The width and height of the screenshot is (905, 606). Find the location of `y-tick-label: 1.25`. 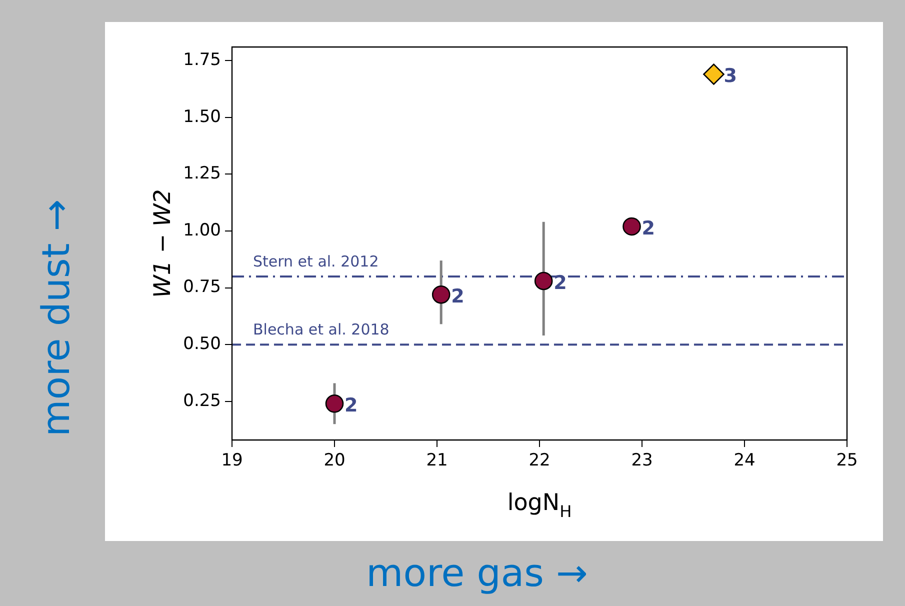

y-tick-label: 1.25 is located at coordinates (202, 174).